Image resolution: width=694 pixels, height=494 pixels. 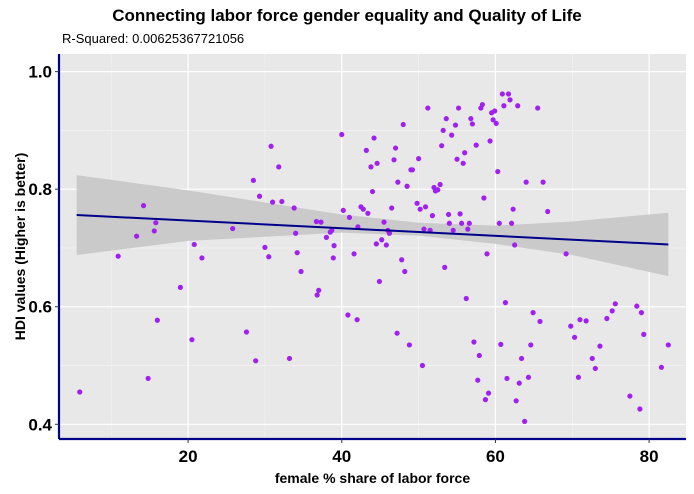 I want to click on x-tick-label: 60, so click(x=495, y=456).